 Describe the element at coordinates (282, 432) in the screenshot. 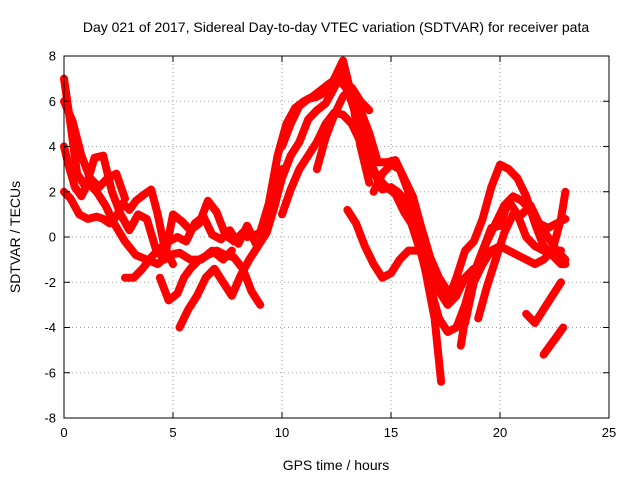

I see `x-tick-label: 10` at that location.